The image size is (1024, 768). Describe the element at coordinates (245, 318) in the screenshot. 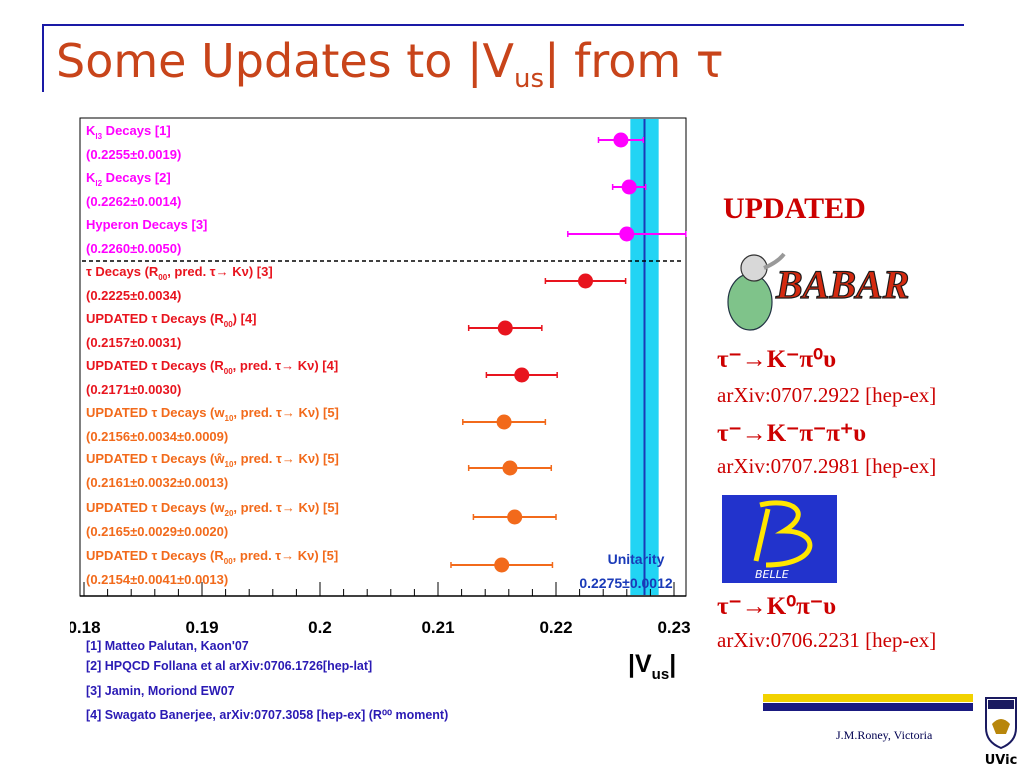

I see `series-label-rest: ) [4]` at that location.